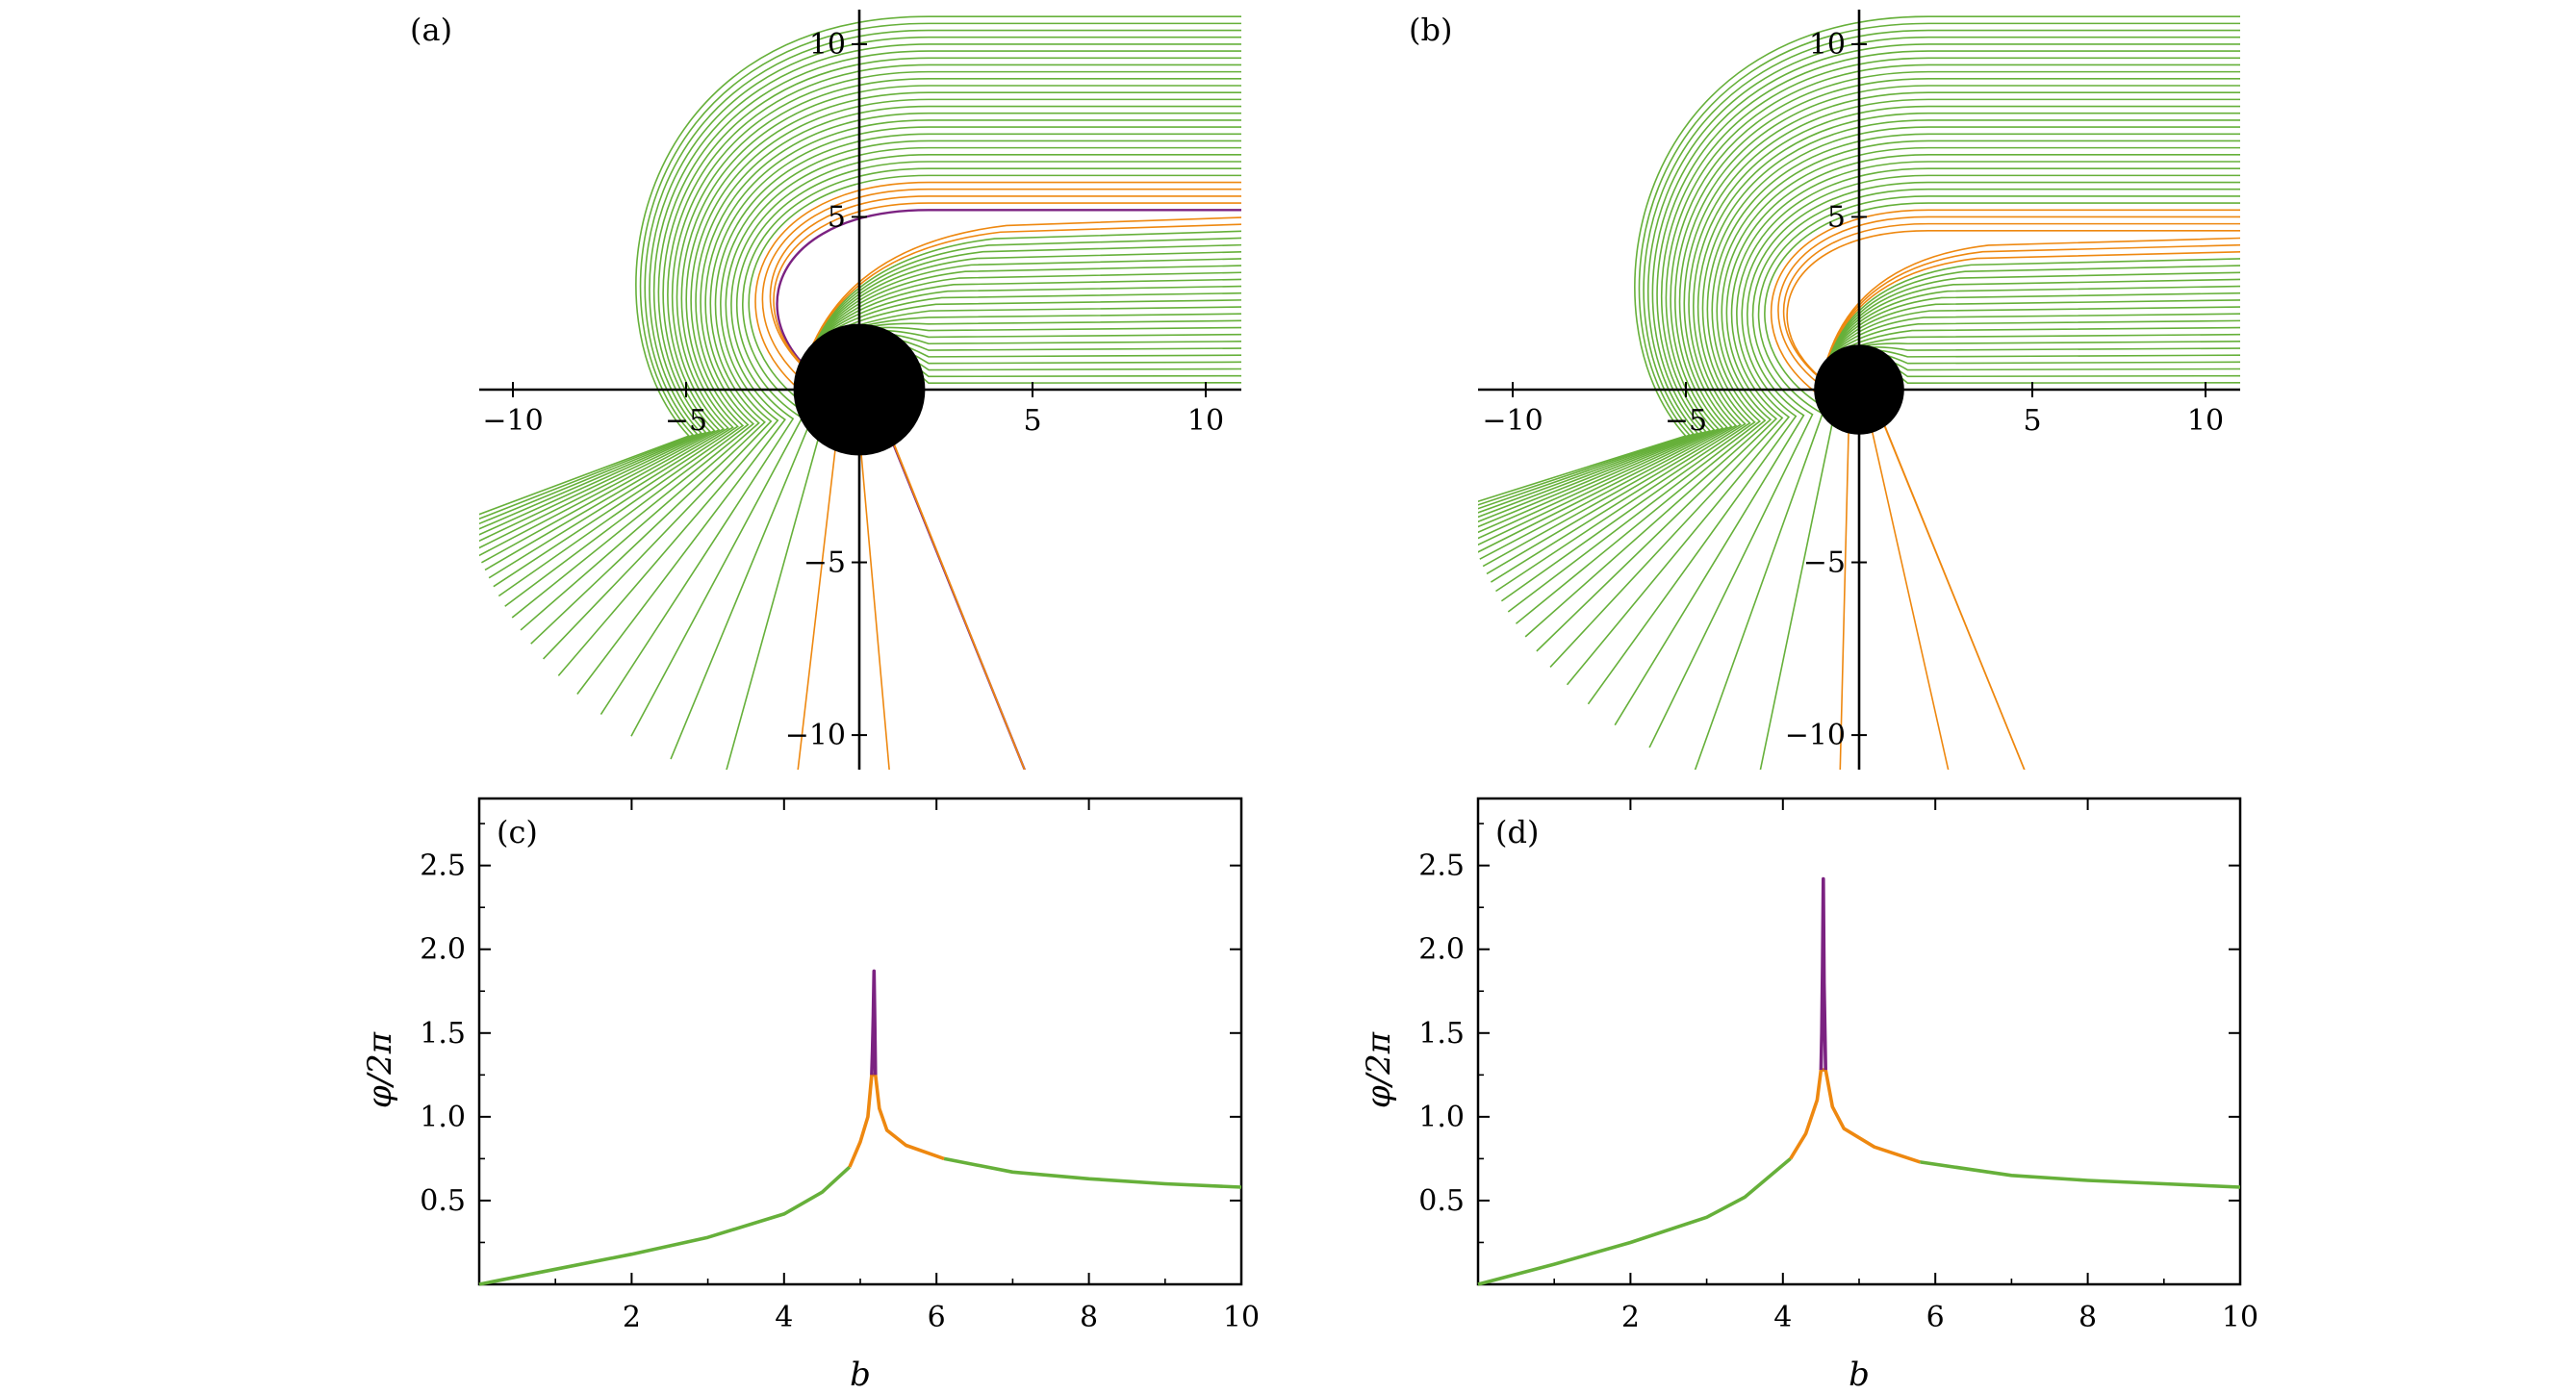 The image size is (2576, 1394). What do you see at coordinates (2088, 1317) in the screenshot?
I see `panel-d-x-tick-label: 8` at bounding box center [2088, 1317].